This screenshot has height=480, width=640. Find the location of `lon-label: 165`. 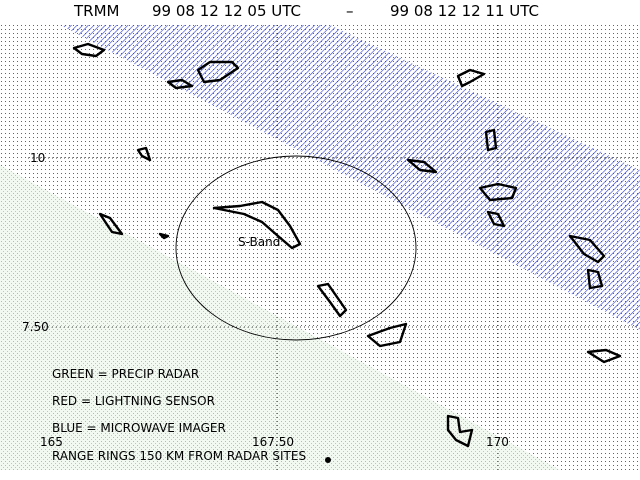

lon-label: 165 is located at coordinates (51, 442).